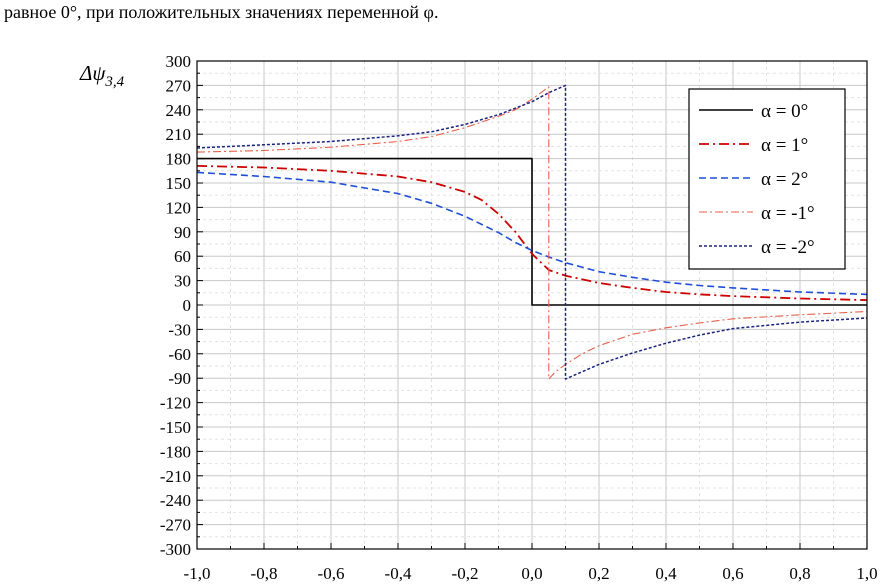 The image size is (883, 588). Describe the element at coordinates (866, 573) in the screenshot. I see `x-tick-label: 1,0` at that location.